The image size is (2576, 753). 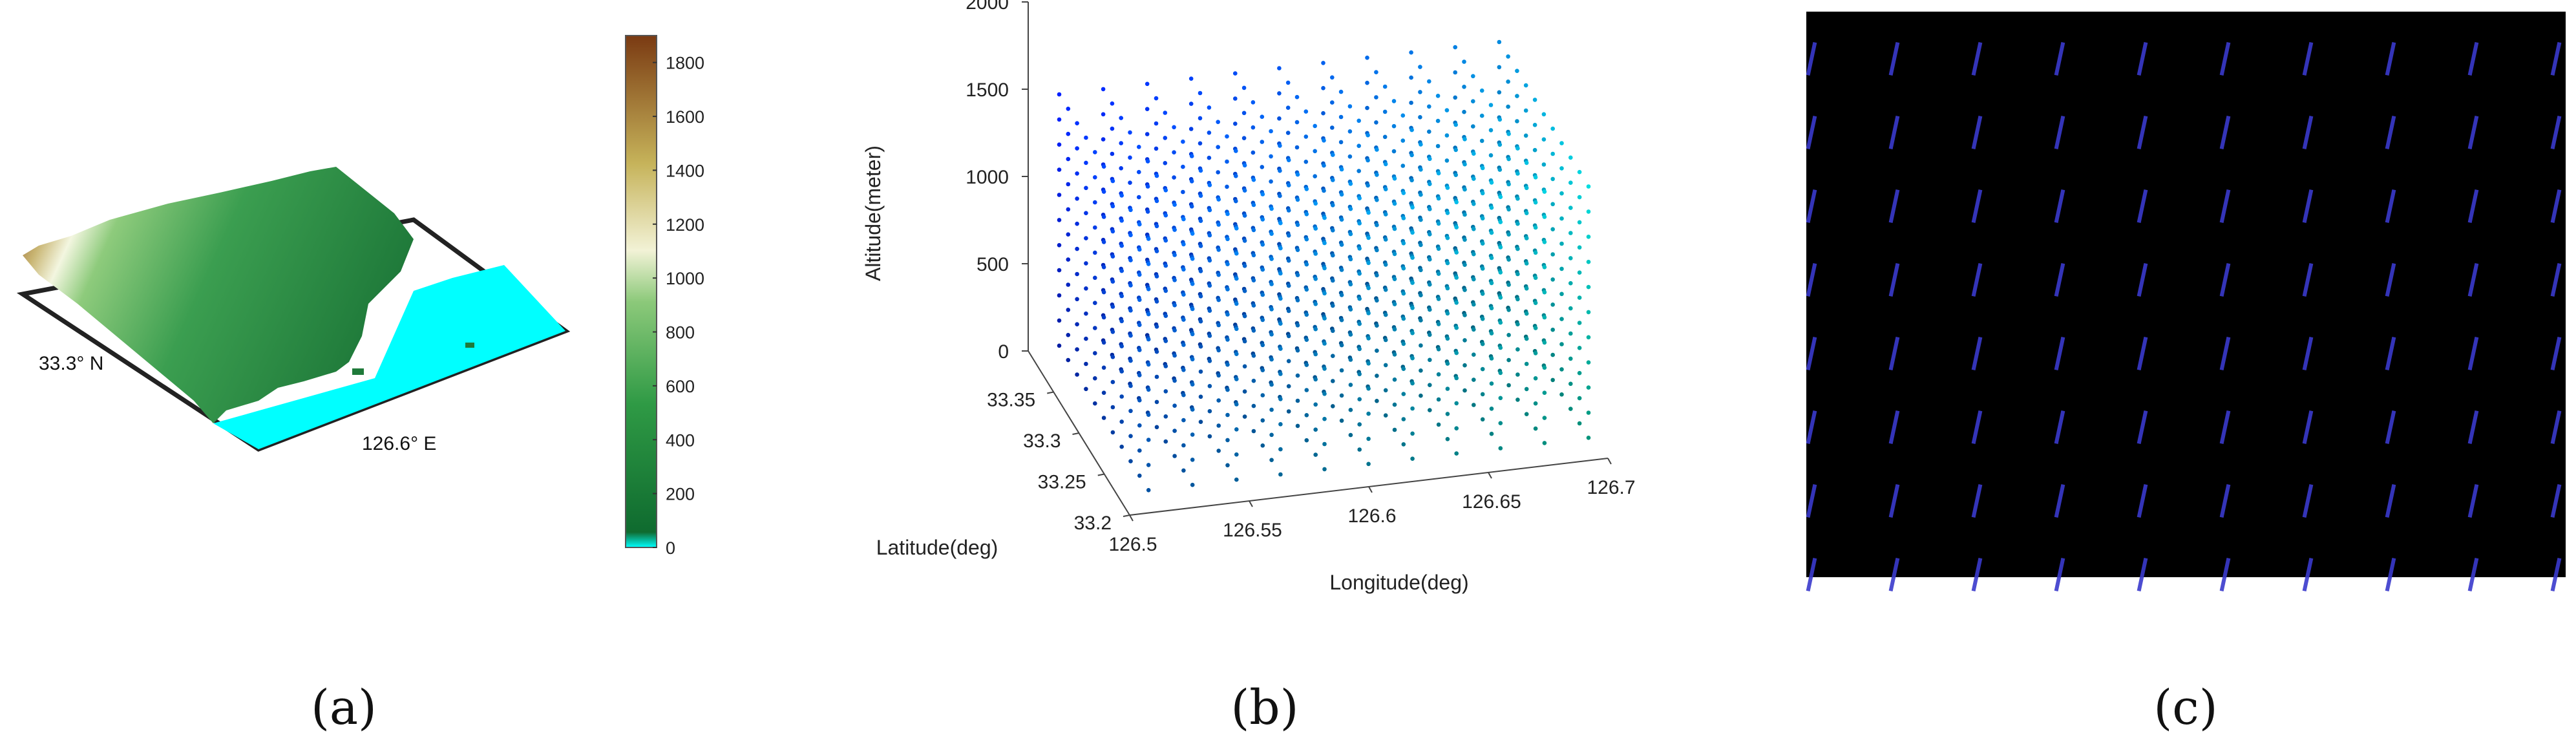 I want to click on x-tick-label: 126.7, so click(x=1611, y=487).